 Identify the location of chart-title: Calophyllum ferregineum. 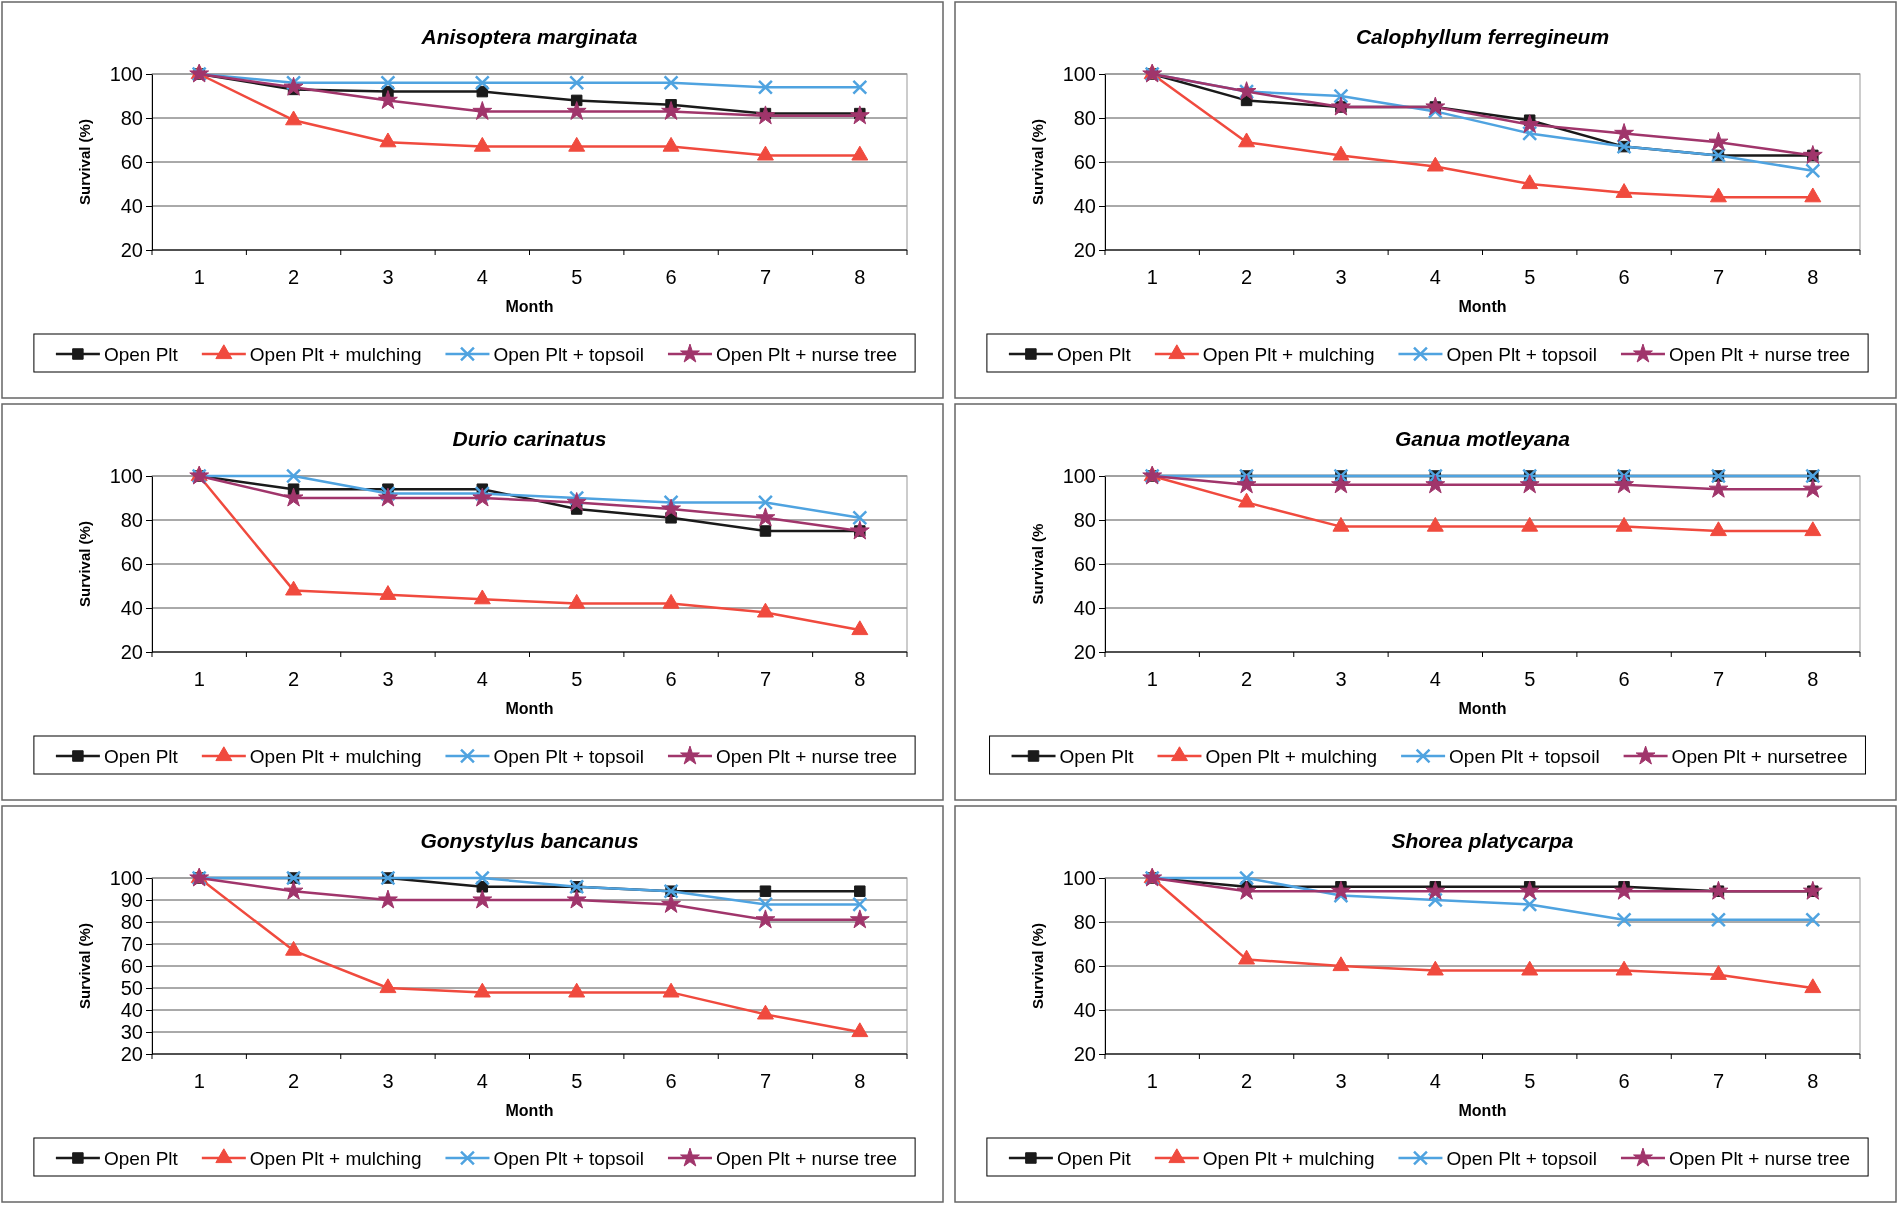
(1482, 36).